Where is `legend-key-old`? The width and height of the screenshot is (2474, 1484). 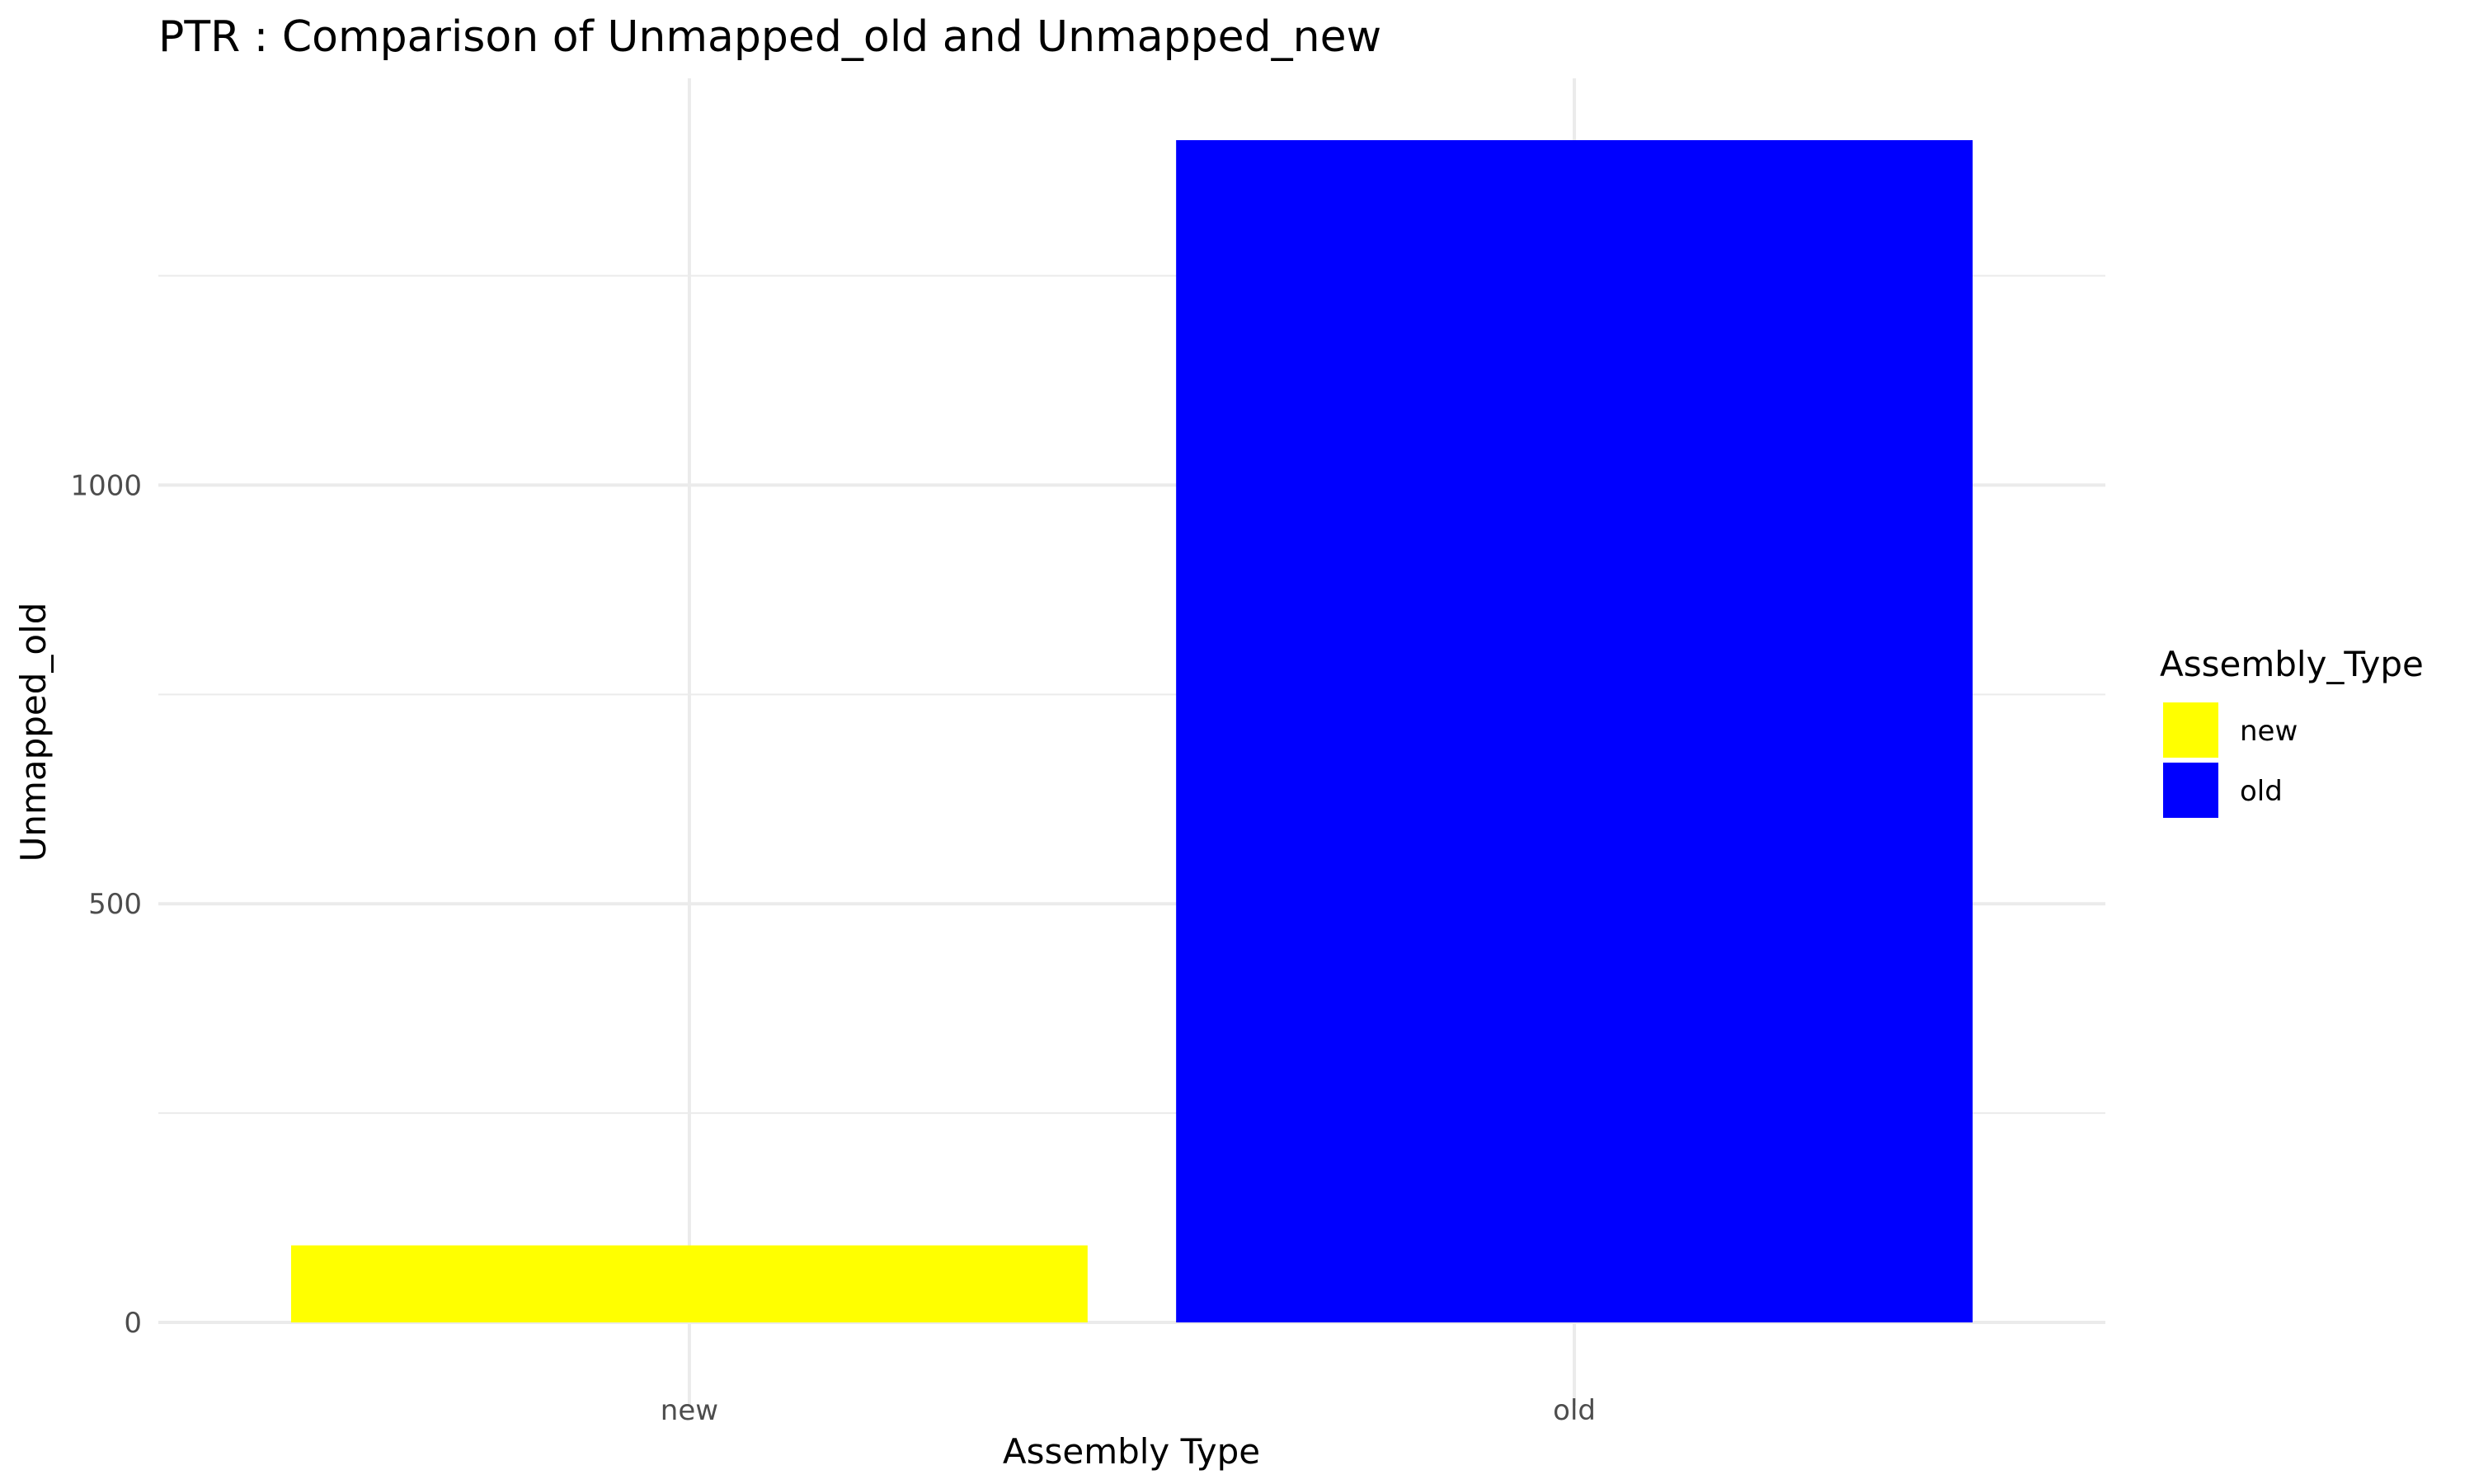
legend-key-old is located at coordinates (2190, 790).